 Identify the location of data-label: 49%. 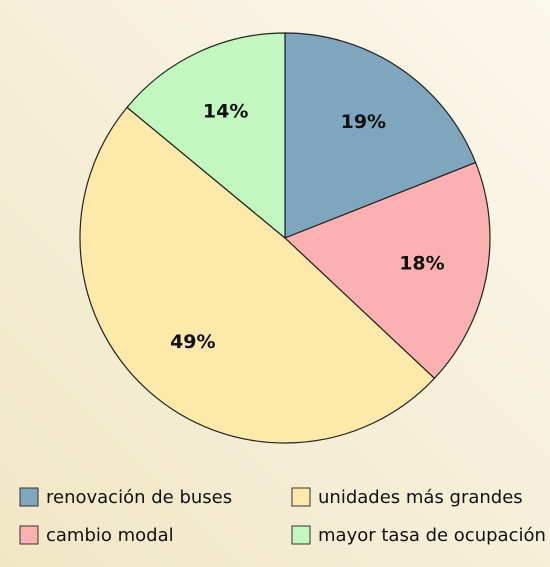
(192, 342).